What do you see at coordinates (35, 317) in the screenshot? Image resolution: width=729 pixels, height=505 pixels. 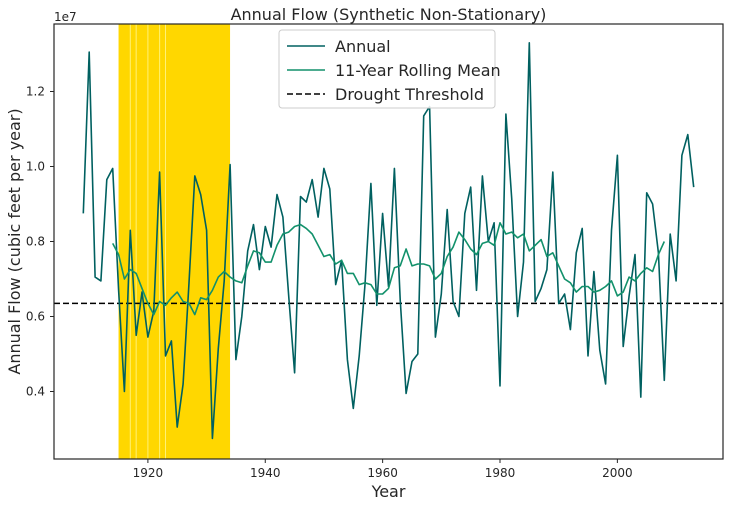 I see `y-tick-label: 0.6` at bounding box center [35, 317].